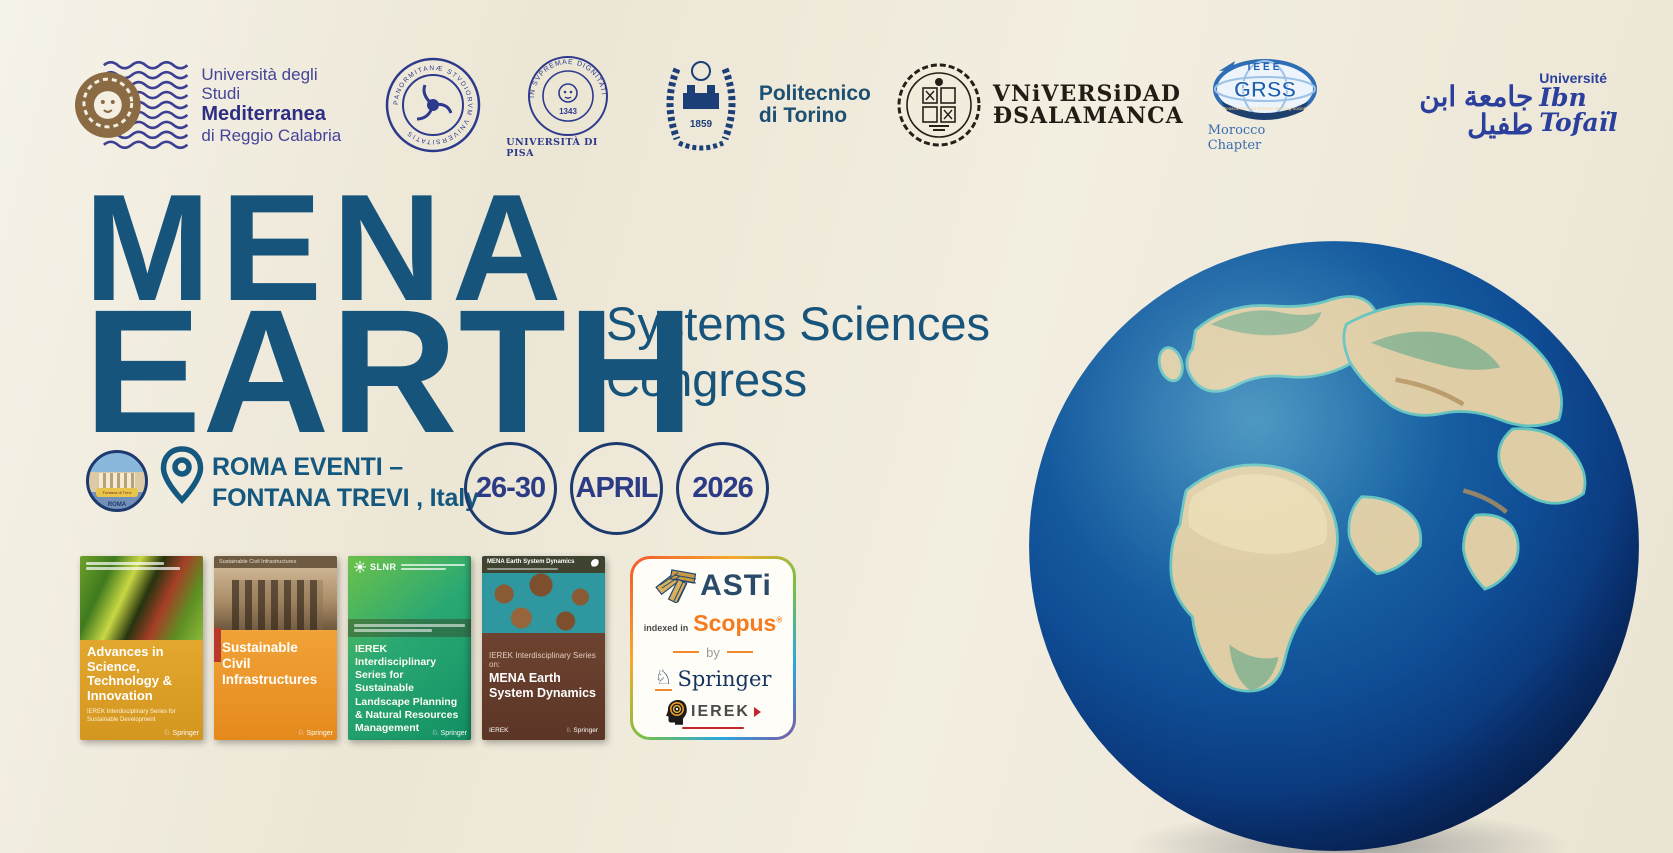  What do you see at coordinates (676, 586) in the screenshot?
I see `asti-books-icon` at bounding box center [676, 586].